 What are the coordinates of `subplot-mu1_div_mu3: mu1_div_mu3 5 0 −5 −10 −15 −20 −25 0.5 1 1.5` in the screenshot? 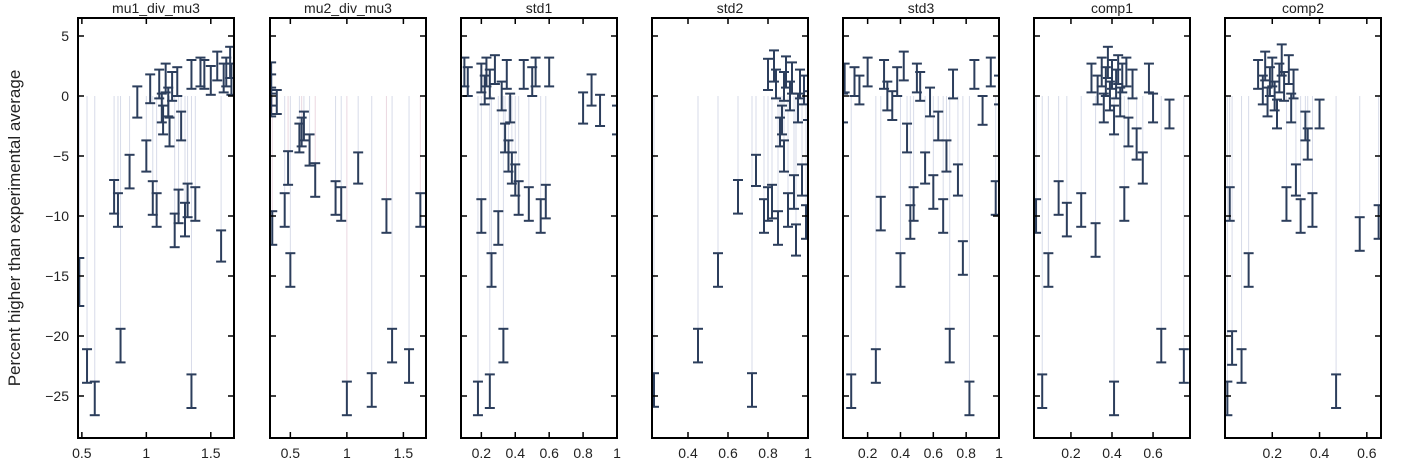 It's located at (140, 230).